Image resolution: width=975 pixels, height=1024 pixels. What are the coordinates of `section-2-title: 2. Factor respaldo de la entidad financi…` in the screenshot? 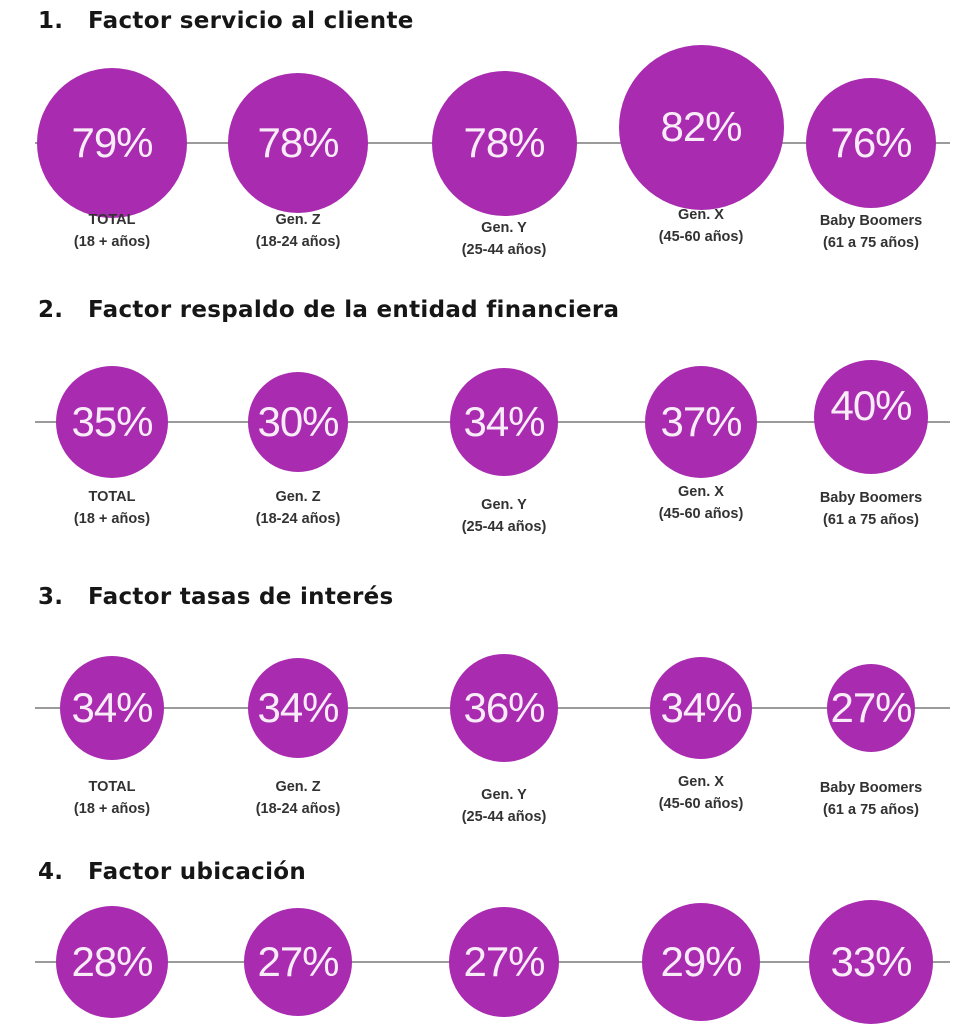 It's located at (328, 310).